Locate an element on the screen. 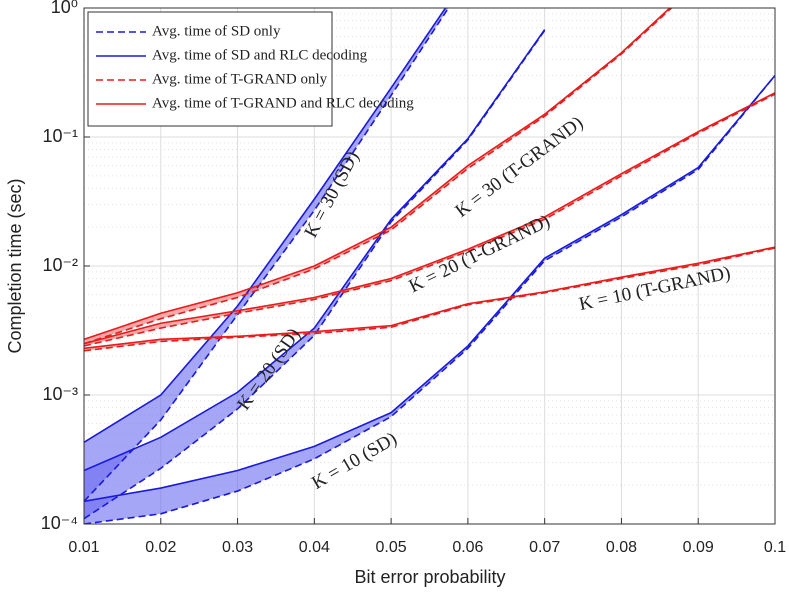 This screenshot has height=592, width=789. x-tick-label: 0.06 is located at coordinates (467, 547).